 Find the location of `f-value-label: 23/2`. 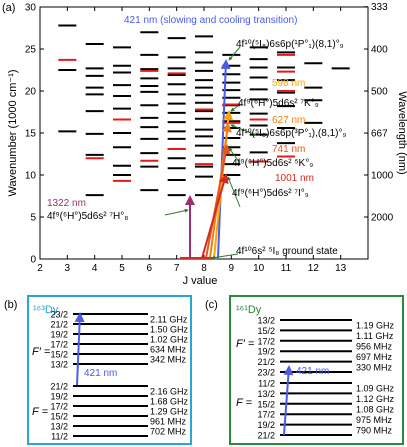

f-value-label: 23/2 is located at coordinates (266, 373).